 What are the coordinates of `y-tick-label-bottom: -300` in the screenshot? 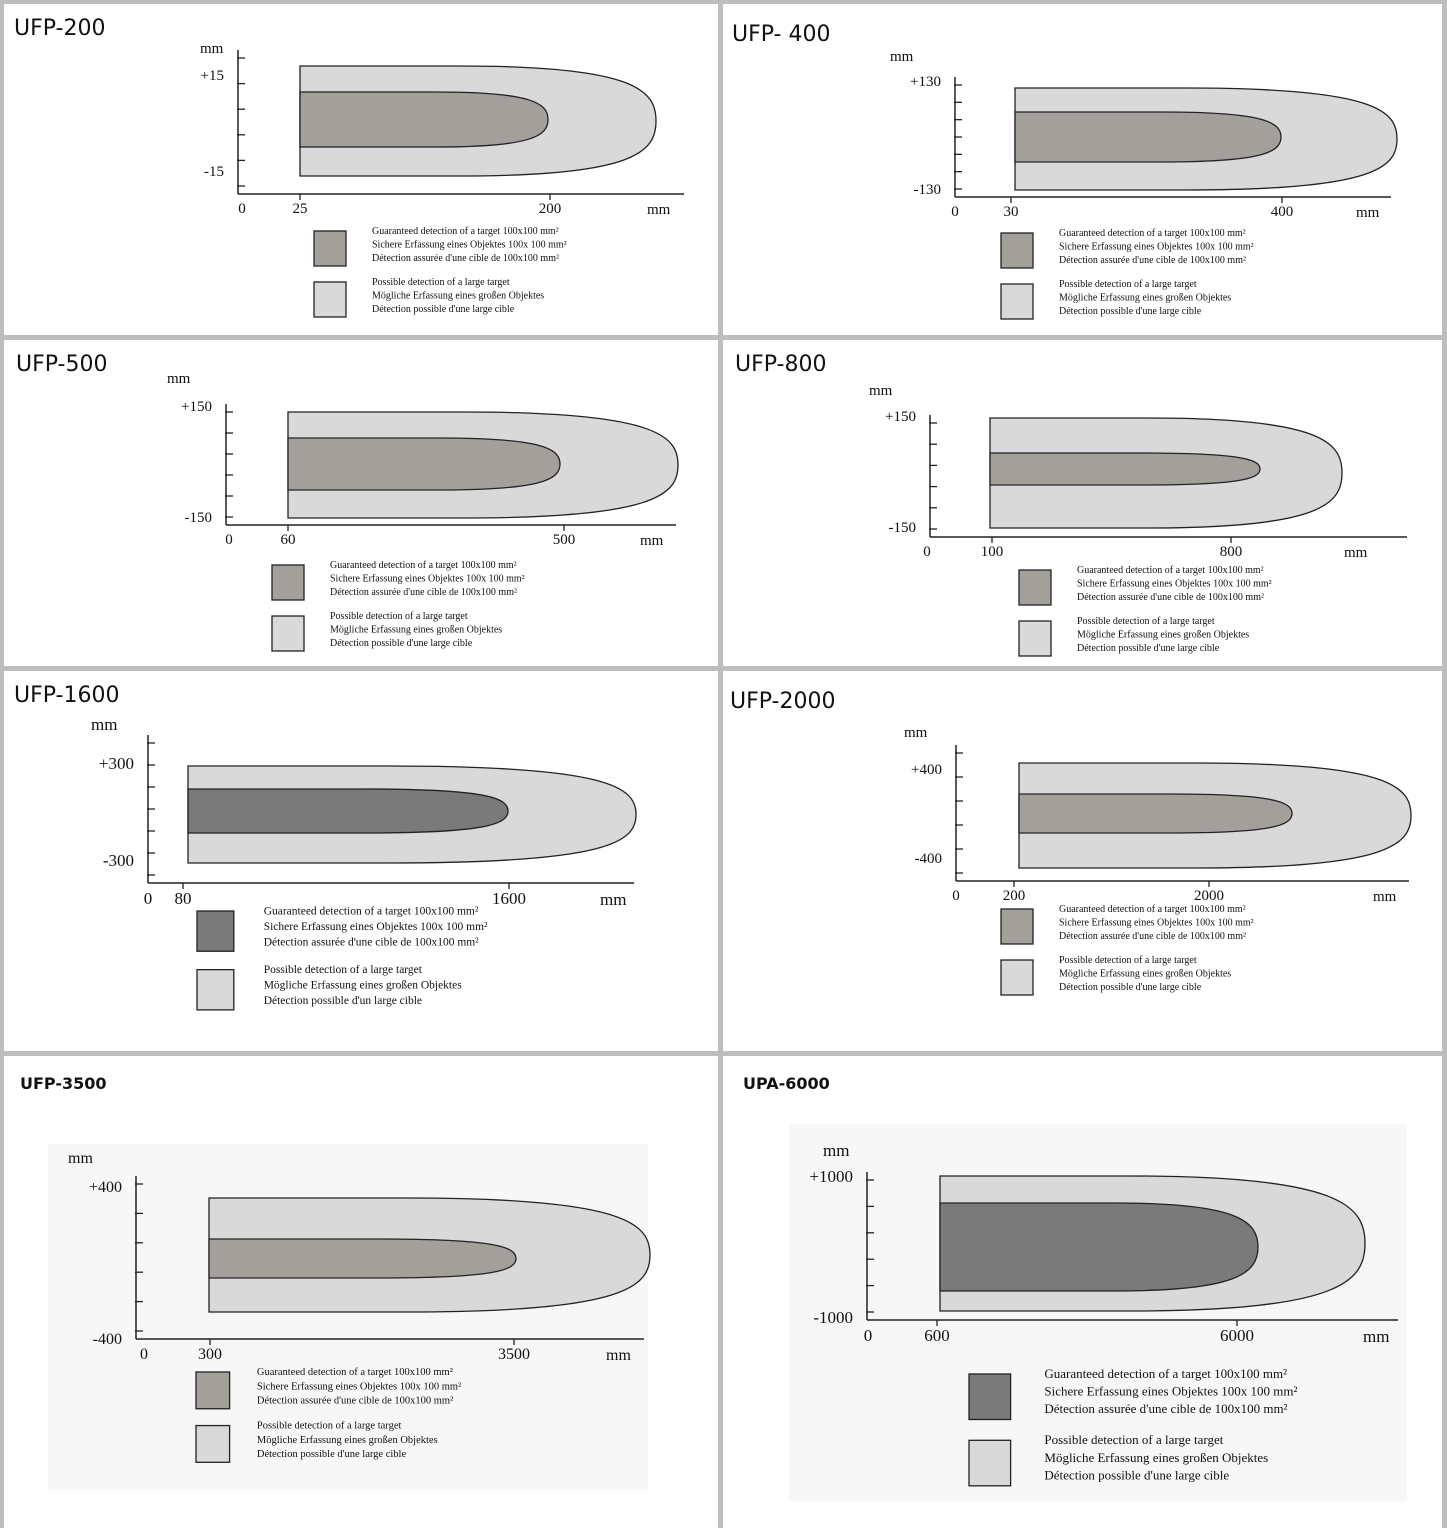 It's located at (118, 860).